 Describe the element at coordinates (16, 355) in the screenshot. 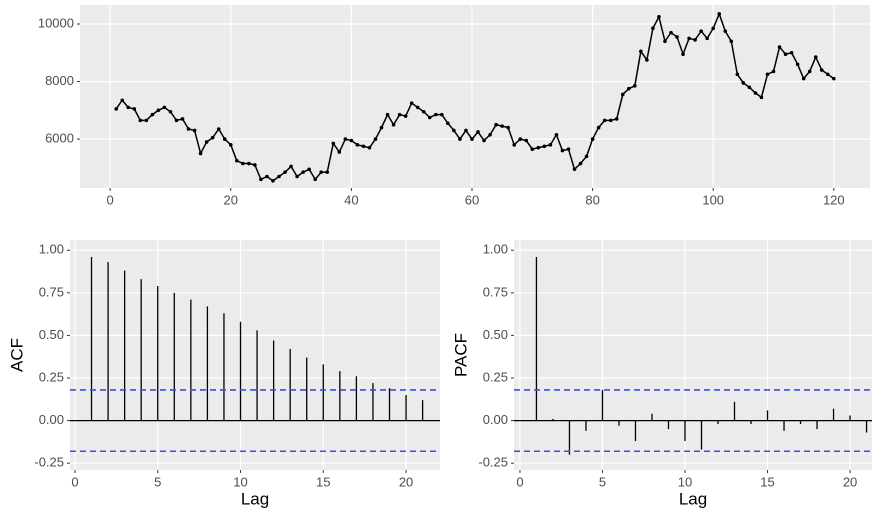

I see `y-axis-title: ACF` at that location.